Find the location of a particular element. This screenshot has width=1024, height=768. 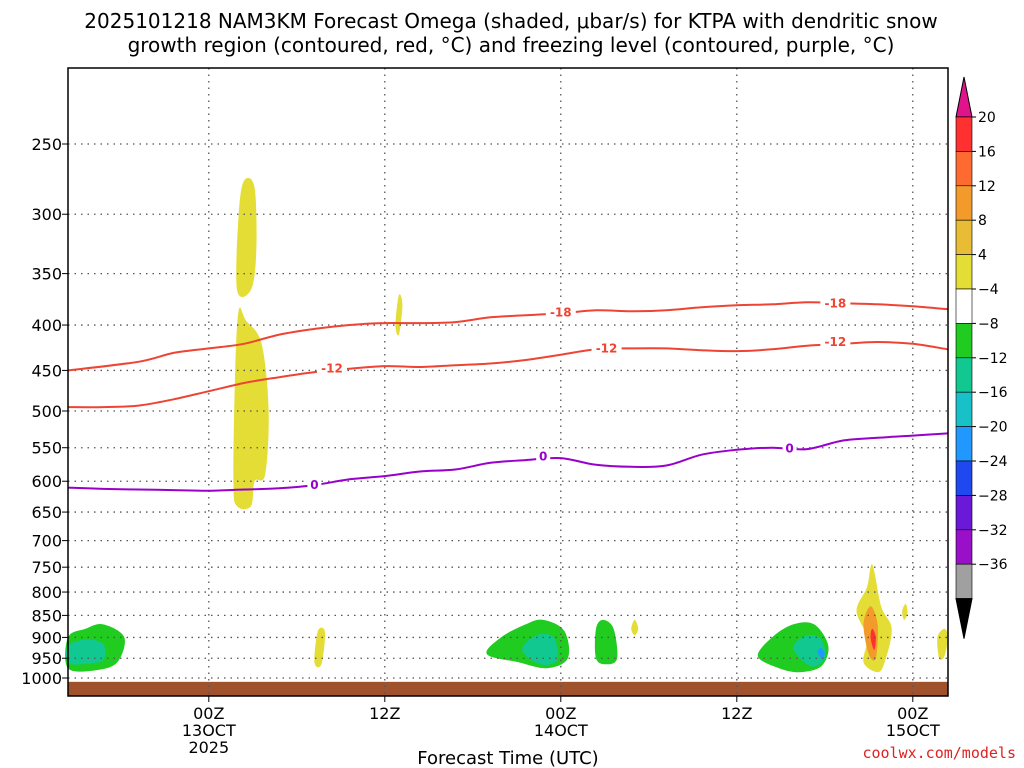

shaded-downward-green-mid2 is located at coordinates (606, 642).